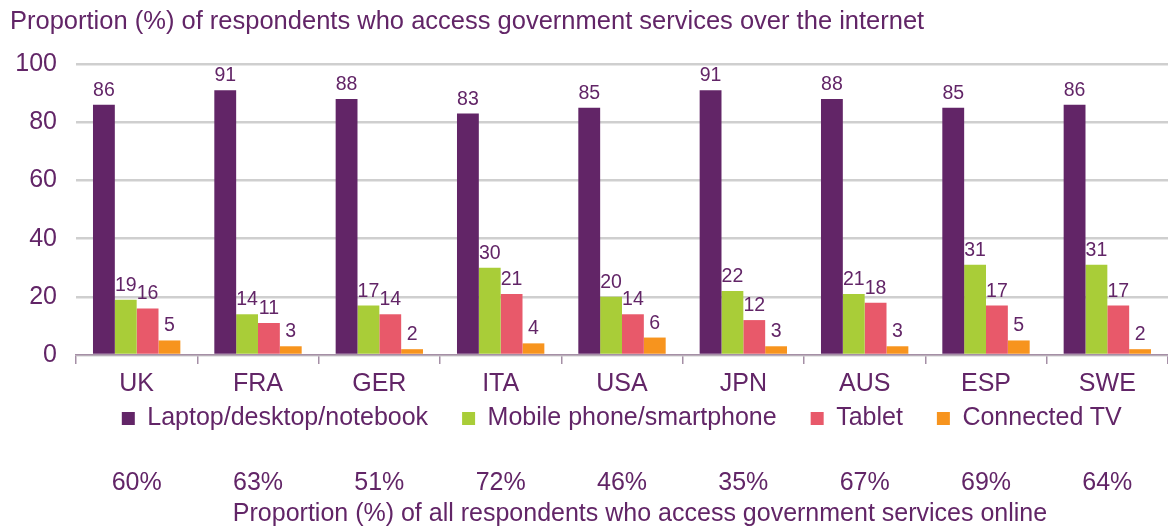  I want to click on data-label: 30, so click(489, 251).